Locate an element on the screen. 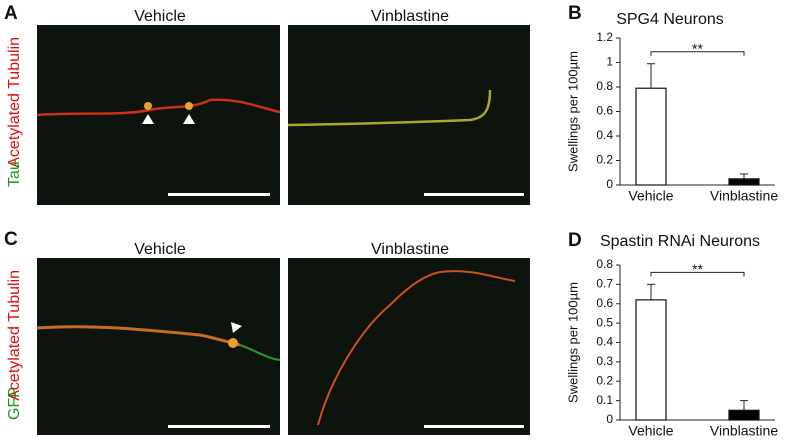 The height and width of the screenshot is (445, 790). panel-label: C is located at coordinates (11, 239).